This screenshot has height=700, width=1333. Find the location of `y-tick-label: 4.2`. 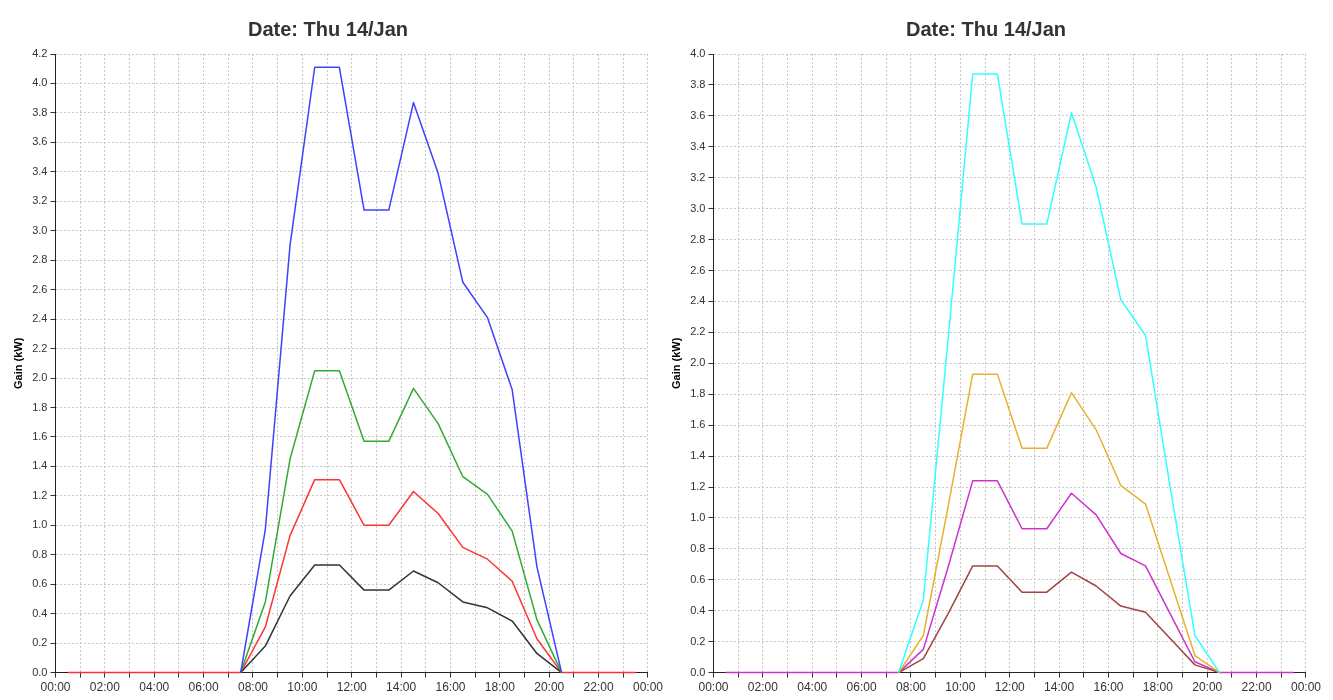

y-tick-label: 4.2 is located at coordinates (40, 53).